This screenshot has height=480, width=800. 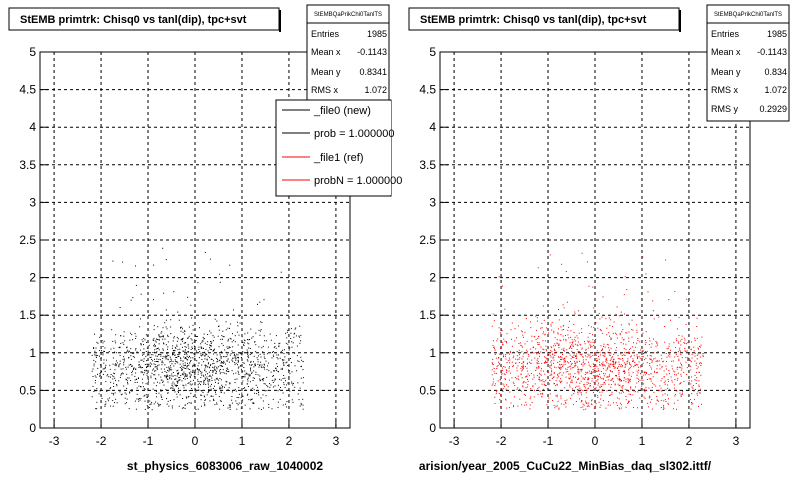 I want to click on right-y-tick-label: 3, so click(x=432, y=202).